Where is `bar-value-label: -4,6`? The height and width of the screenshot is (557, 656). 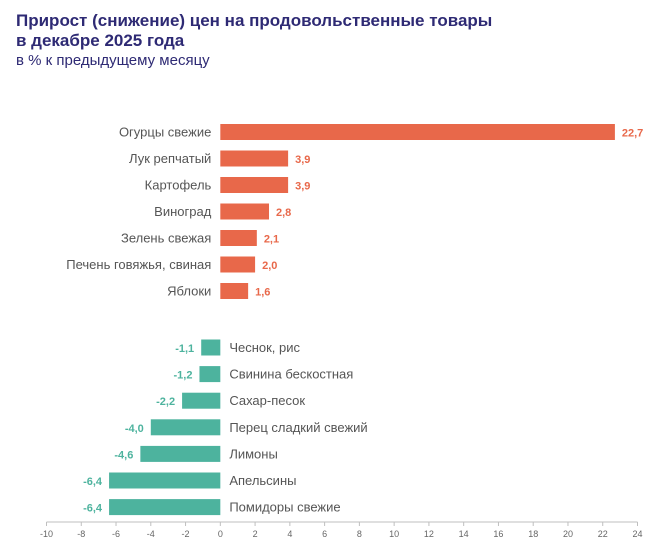 bar-value-label: -4,6 is located at coordinates (123, 455).